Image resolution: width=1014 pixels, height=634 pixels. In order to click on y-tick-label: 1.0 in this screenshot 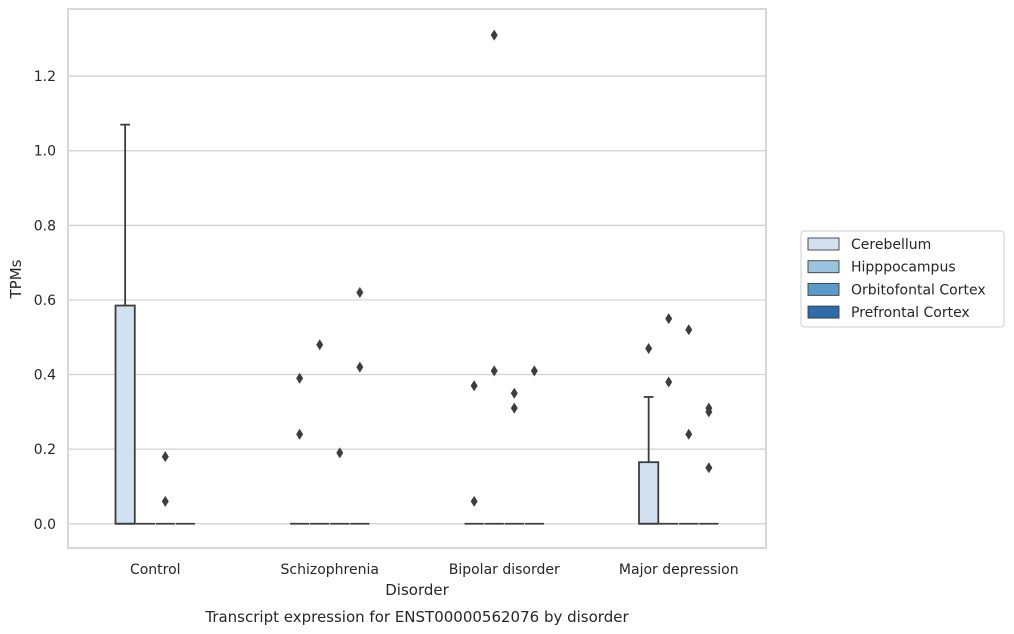, I will do `click(45, 152)`.